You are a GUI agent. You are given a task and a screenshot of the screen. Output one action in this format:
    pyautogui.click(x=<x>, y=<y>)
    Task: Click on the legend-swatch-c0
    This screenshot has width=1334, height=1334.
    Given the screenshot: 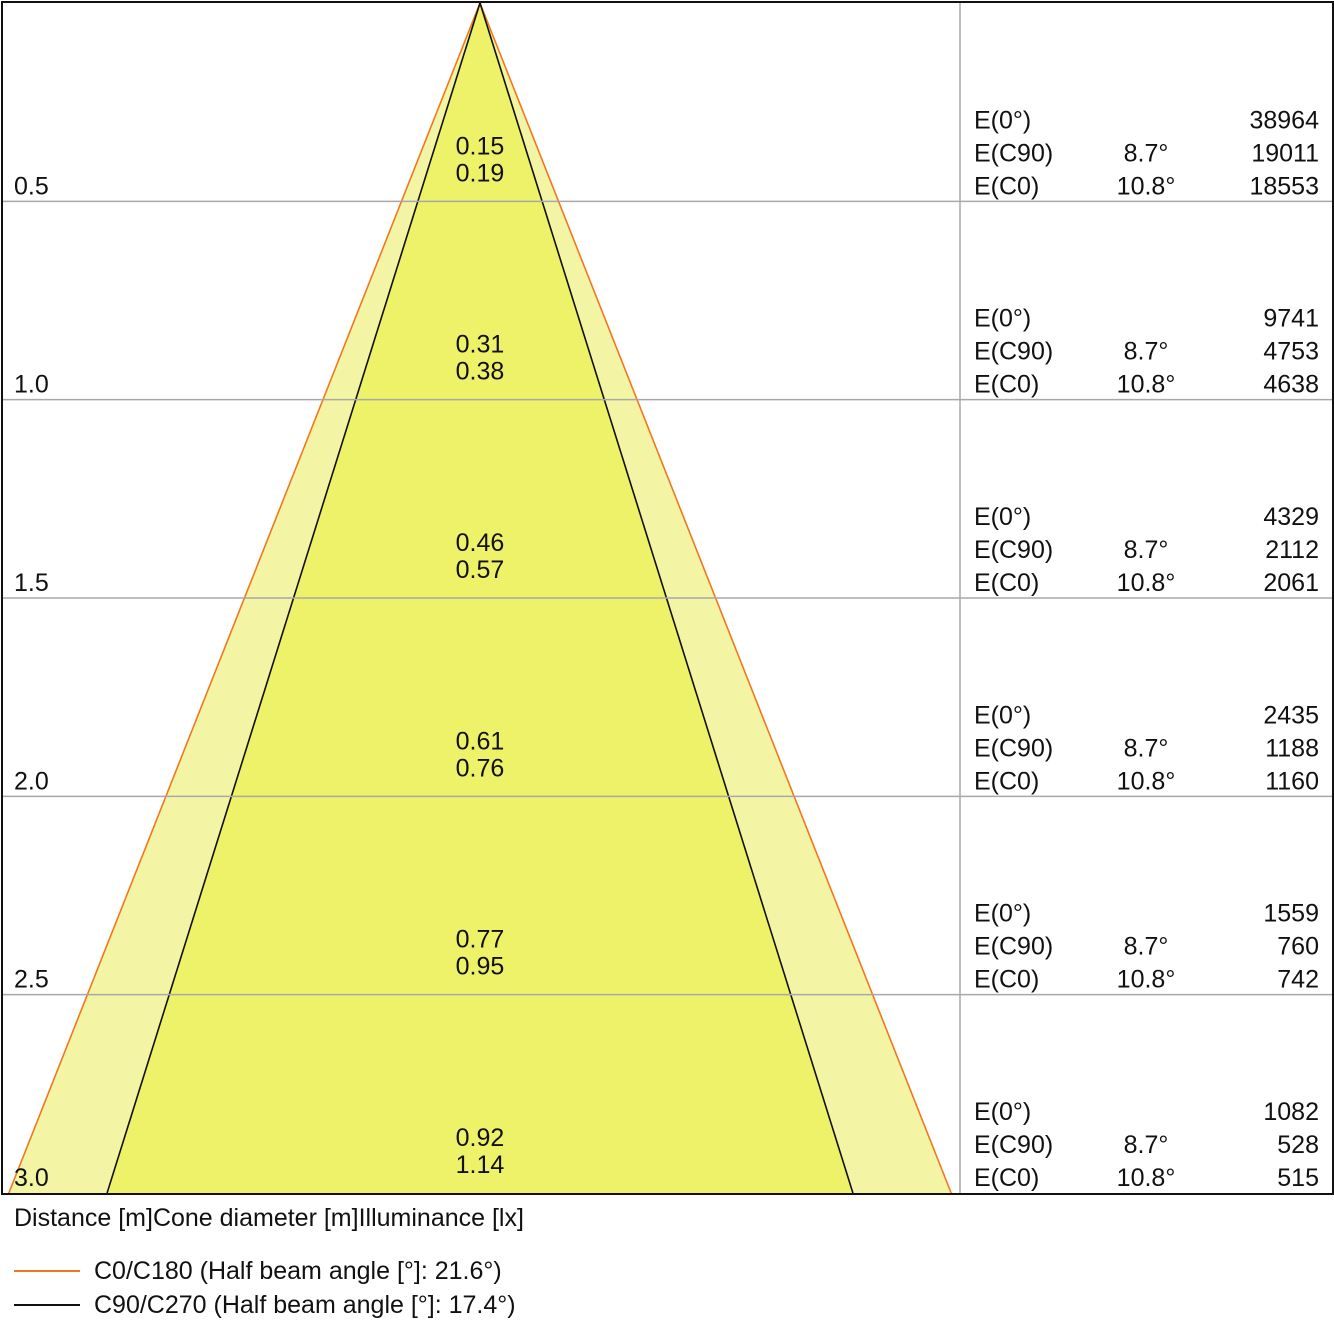 What is the action you would take?
    pyautogui.click(x=47, y=1271)
    